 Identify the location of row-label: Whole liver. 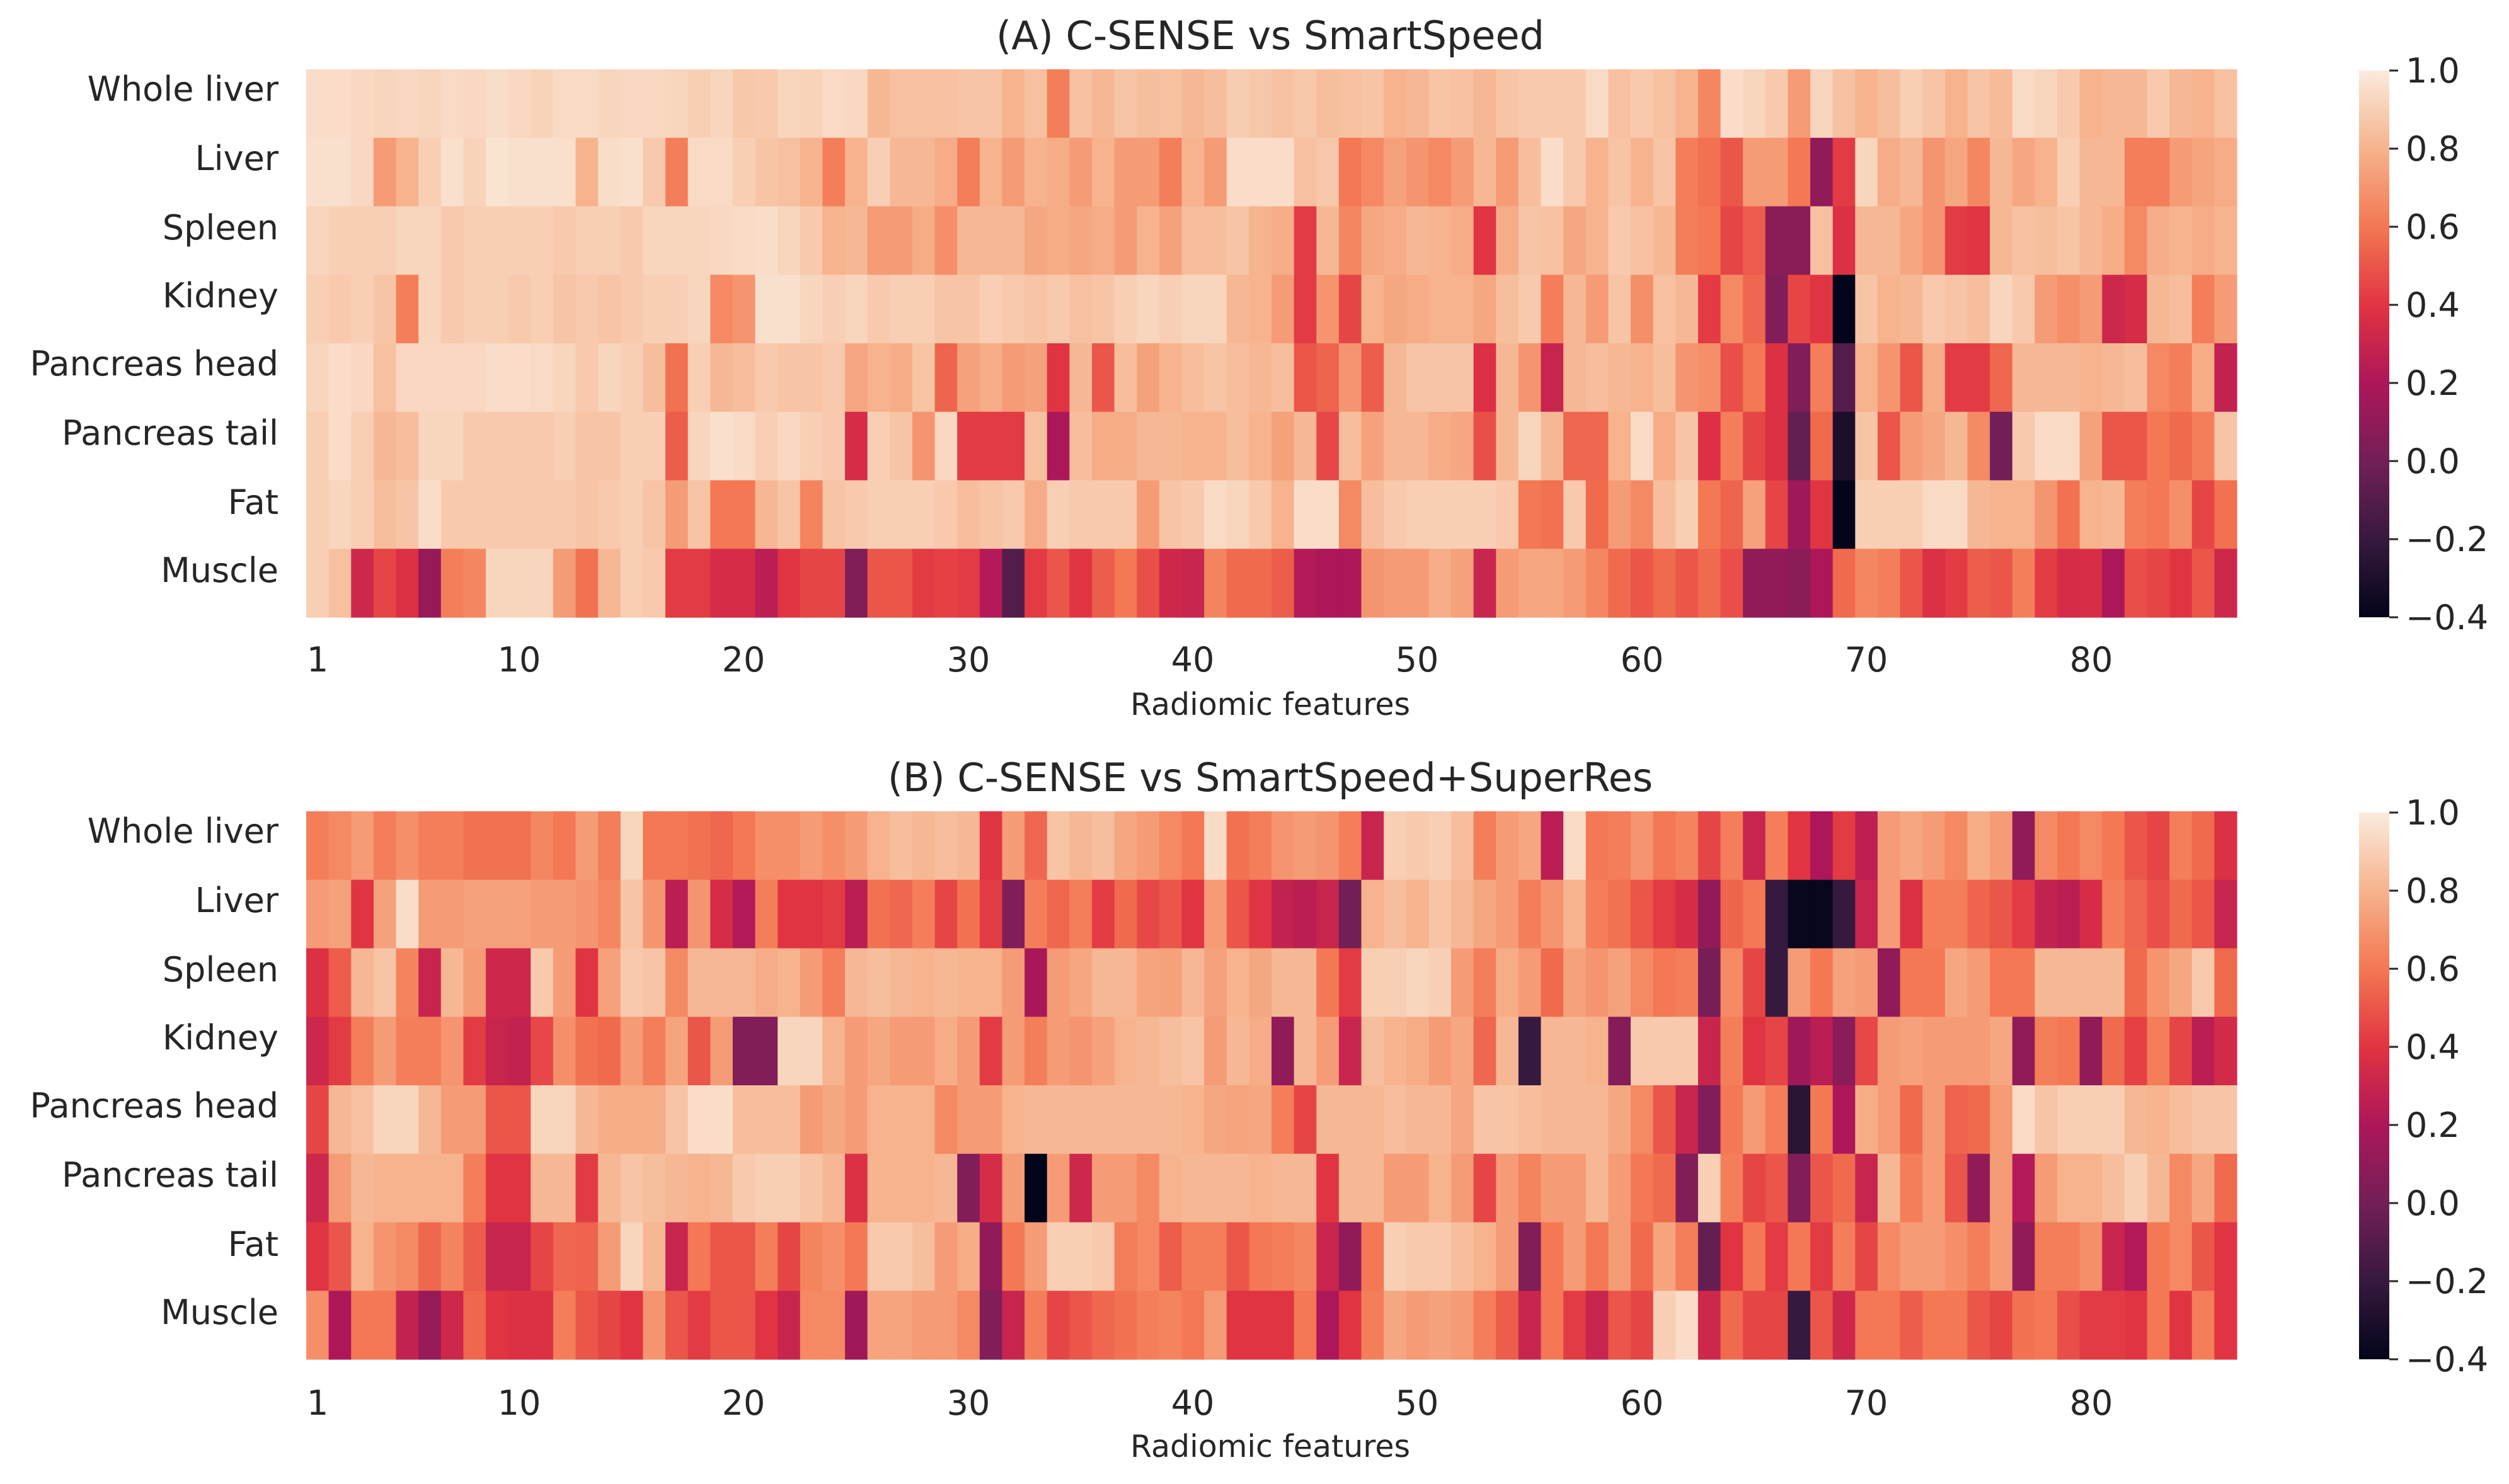
(183, 831).